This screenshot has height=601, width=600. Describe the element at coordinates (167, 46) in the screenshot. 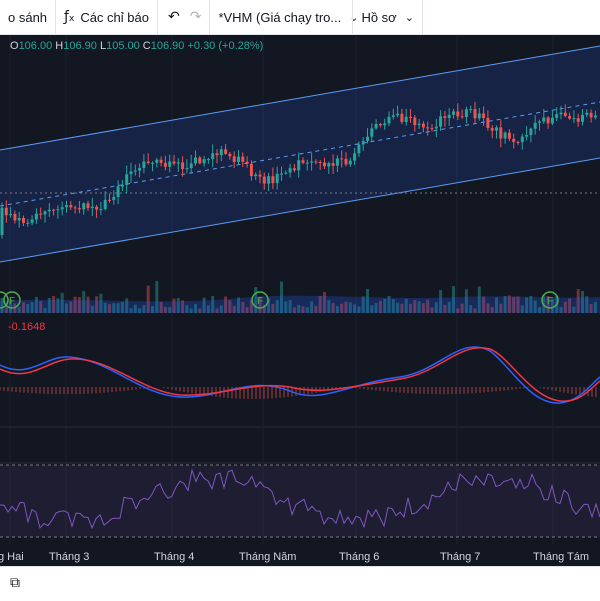

I see `close-value: 106.90` at that location.